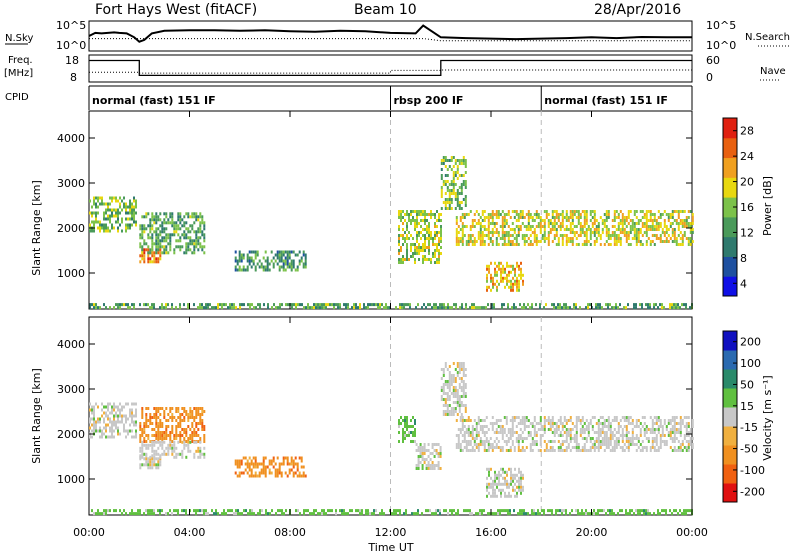  I want to click on nave-label: Nave, so click(773, 71).